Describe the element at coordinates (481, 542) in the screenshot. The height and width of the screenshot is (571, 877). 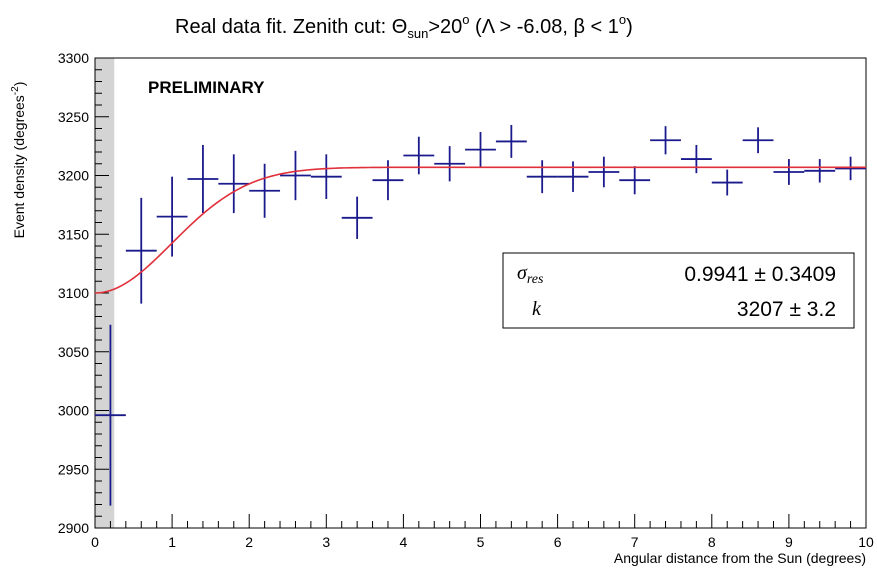
I see `x-tick-label: 5` at that location.